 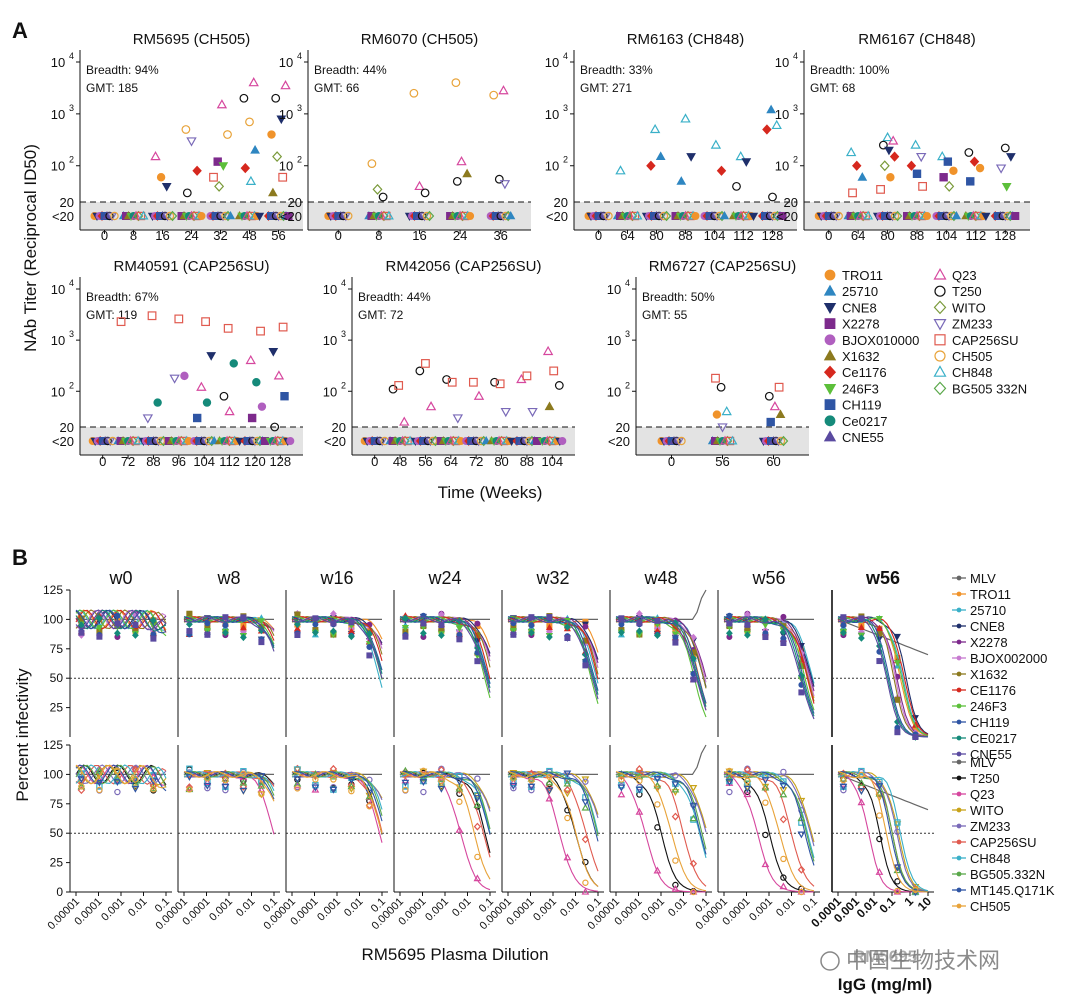 What do you see at coordinates (990, 906) in the screenshot?
I see `legend-b-label: CH505` at bounding box center [990, 906].